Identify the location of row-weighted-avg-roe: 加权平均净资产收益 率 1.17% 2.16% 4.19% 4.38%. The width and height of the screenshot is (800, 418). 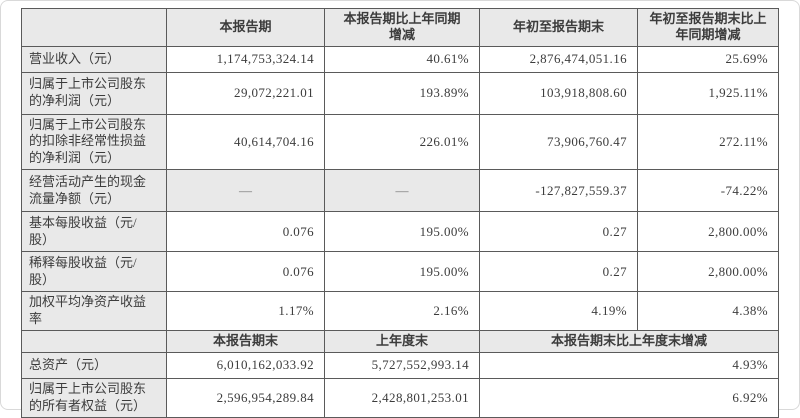
(400, 311).